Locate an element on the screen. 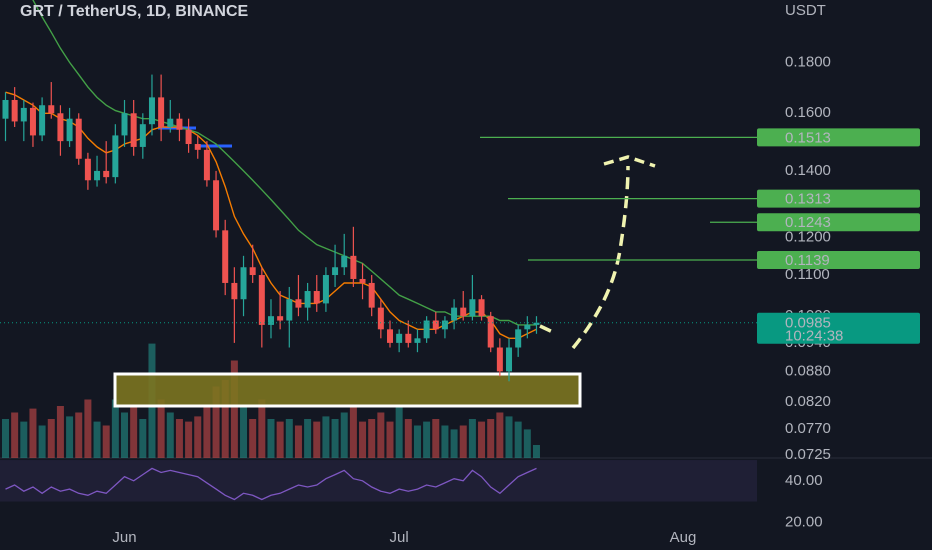 This screenshot has height=550, width=932. chart-title: GRT / TetherUS, 1D, BINANCE is located at coordinates (134, 11).